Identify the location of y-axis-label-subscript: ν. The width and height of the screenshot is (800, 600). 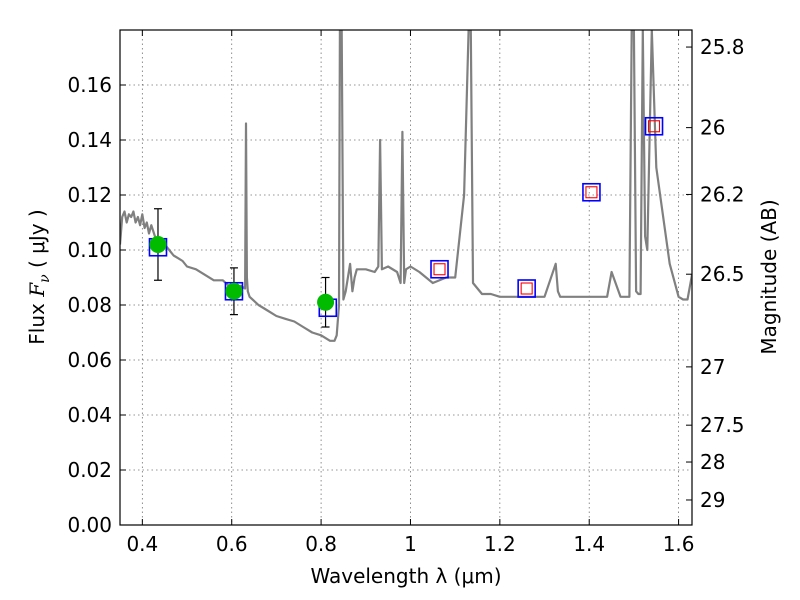
(45, 278).